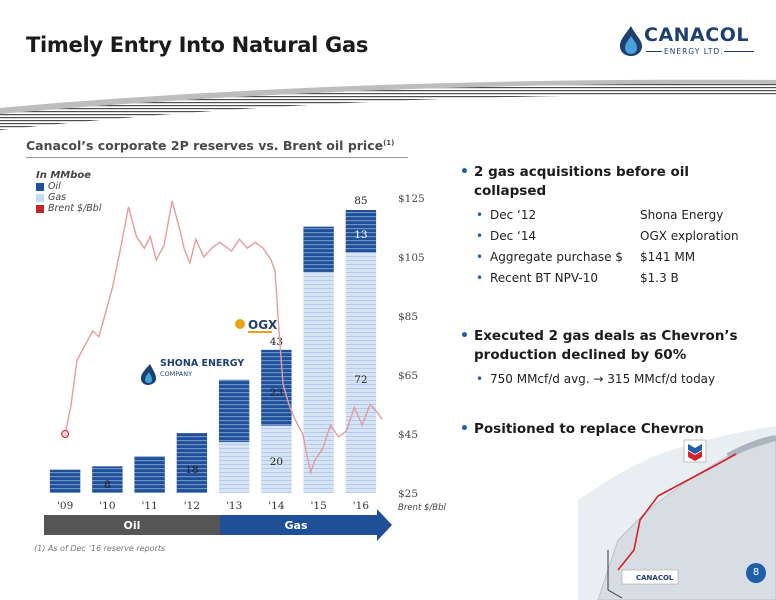  Describe the element at coordinates (610, 182) in the screenshot. I see `bullet-acquisitions: 2 gas acquisitions before oil collapsed` at that location.